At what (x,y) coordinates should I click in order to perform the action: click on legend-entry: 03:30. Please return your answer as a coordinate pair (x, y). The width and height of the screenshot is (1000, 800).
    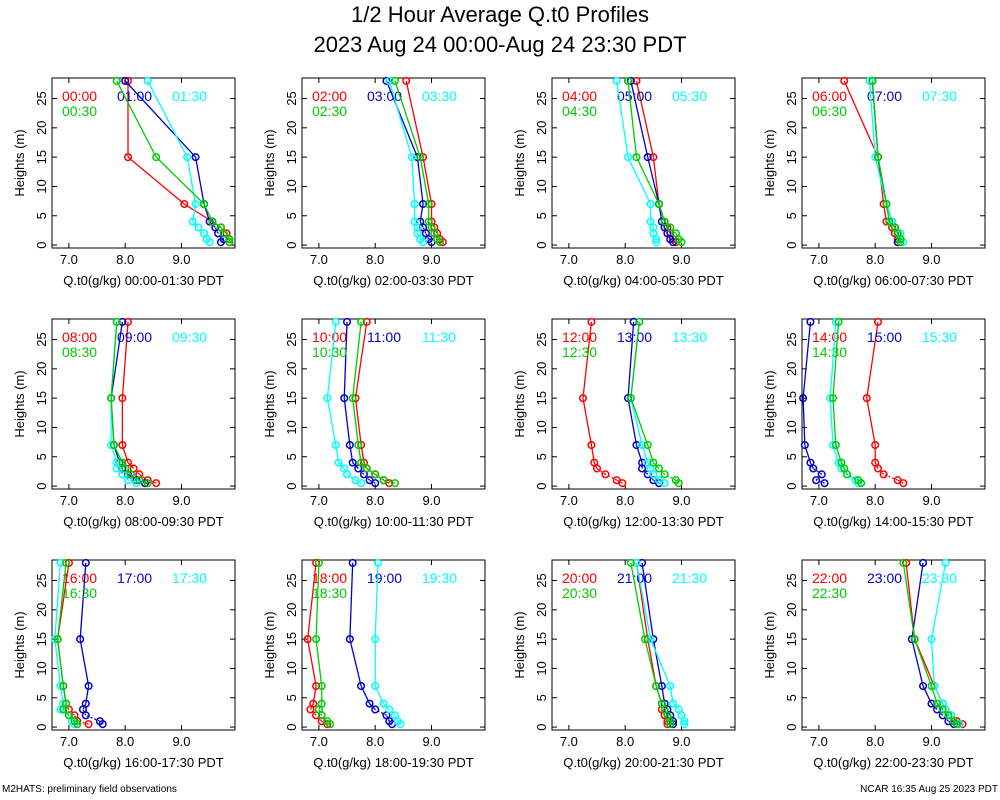
    Looking at the image, I should click on (439, 96).